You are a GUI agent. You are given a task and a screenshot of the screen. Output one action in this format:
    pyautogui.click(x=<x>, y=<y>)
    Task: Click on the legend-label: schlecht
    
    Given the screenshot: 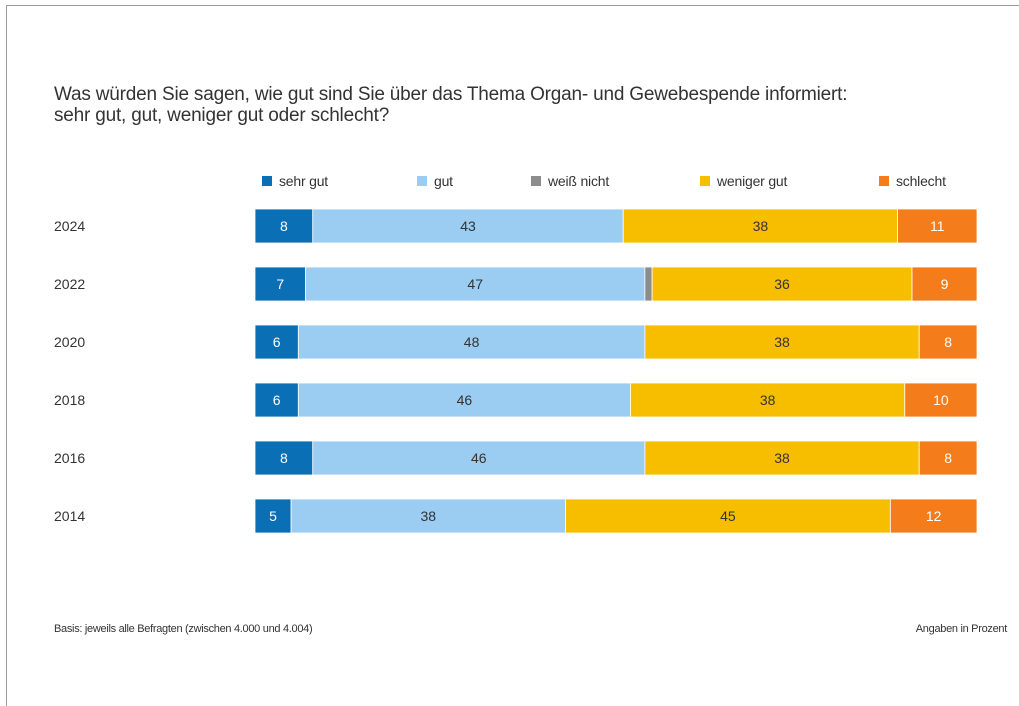 What is the action you would take?
    pyautogui.click(x=921, y=181)
    